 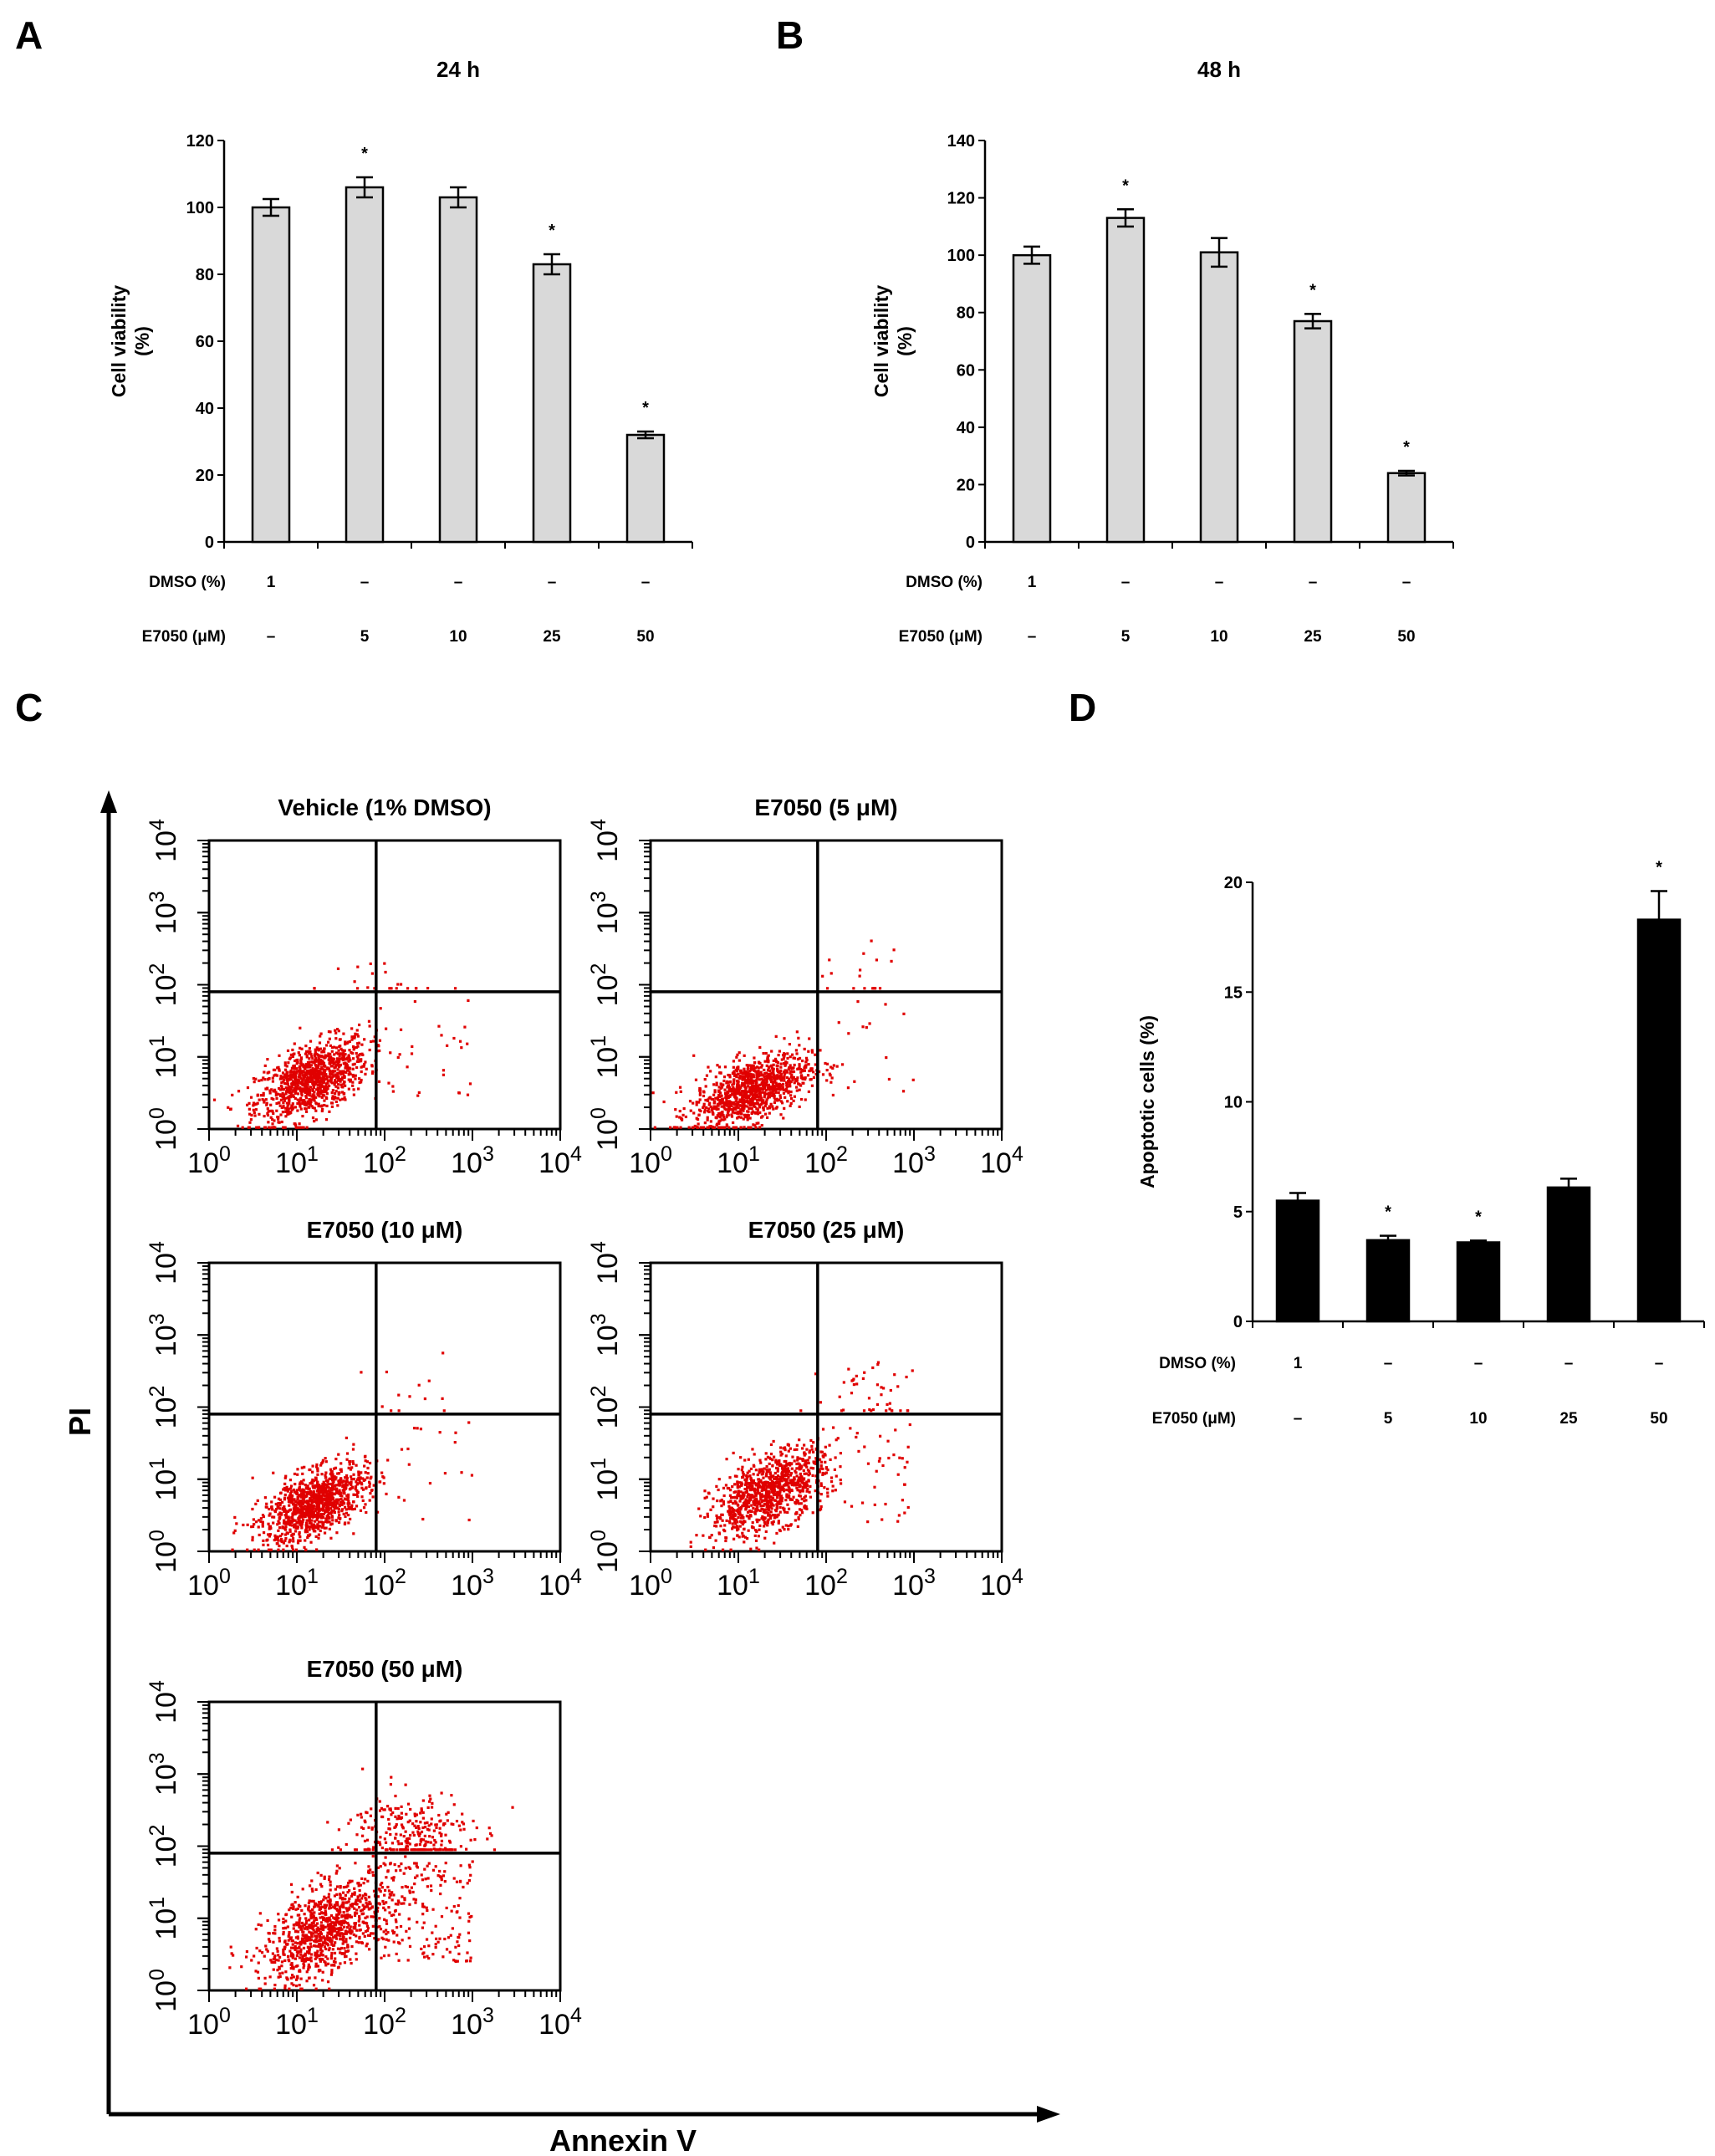 I want to click on annexin-axis-arrowhead, so click(x=1048, y=2114).